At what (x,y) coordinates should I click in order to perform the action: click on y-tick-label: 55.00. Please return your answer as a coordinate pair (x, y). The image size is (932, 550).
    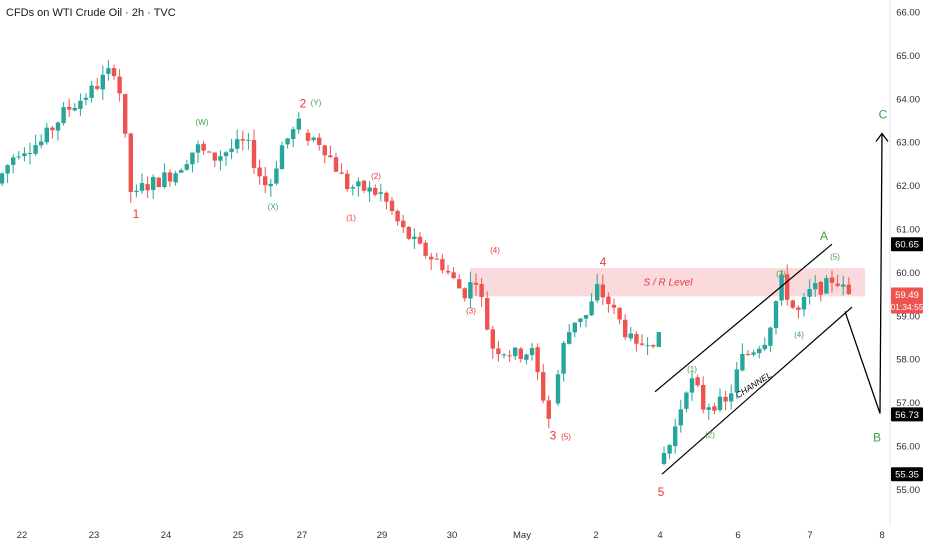
    Looking at the image, I should click on (908, 490).